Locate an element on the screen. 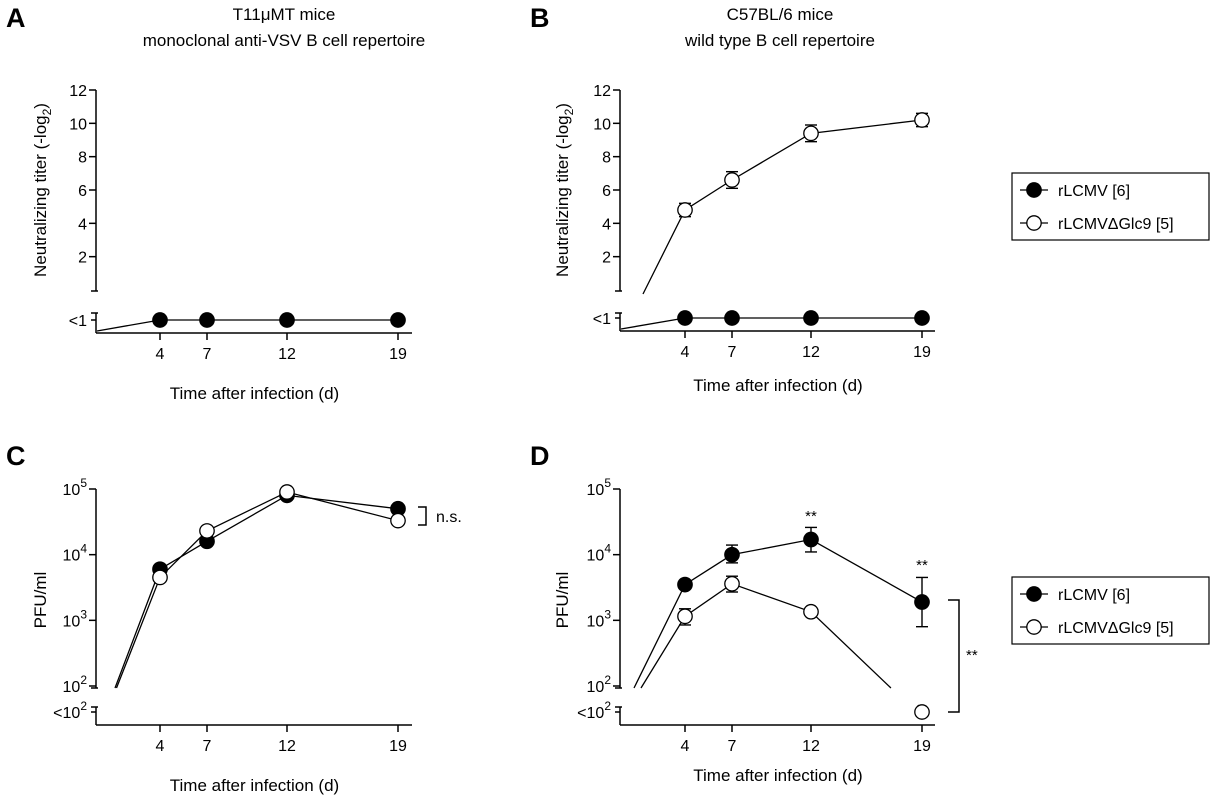 This screenshot has width=1224, height=800. legend-entry: rLCMVΔGlc9 [5] is located at coordinates (1116, 224).